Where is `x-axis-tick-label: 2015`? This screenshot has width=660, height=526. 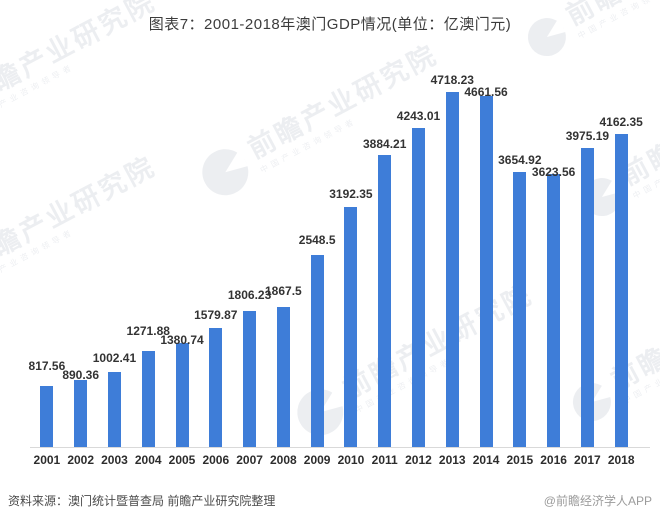
x-axis-tick-label: 2015 is located at coordinates (520, 460).